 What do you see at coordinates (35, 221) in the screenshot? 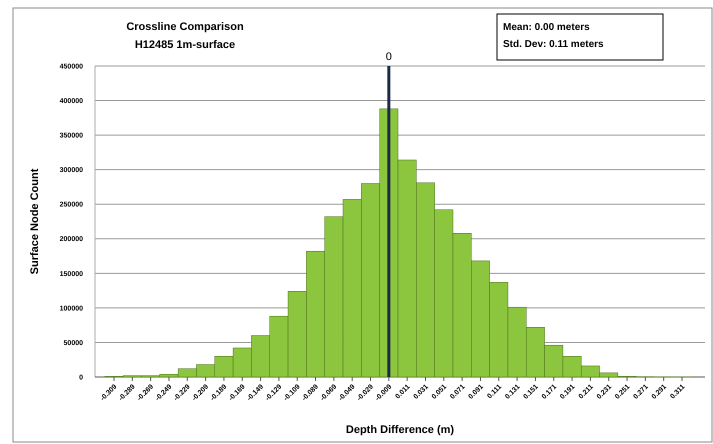
I see `y-axis-title: Surface Node Count` at bounding box center [35, 221].